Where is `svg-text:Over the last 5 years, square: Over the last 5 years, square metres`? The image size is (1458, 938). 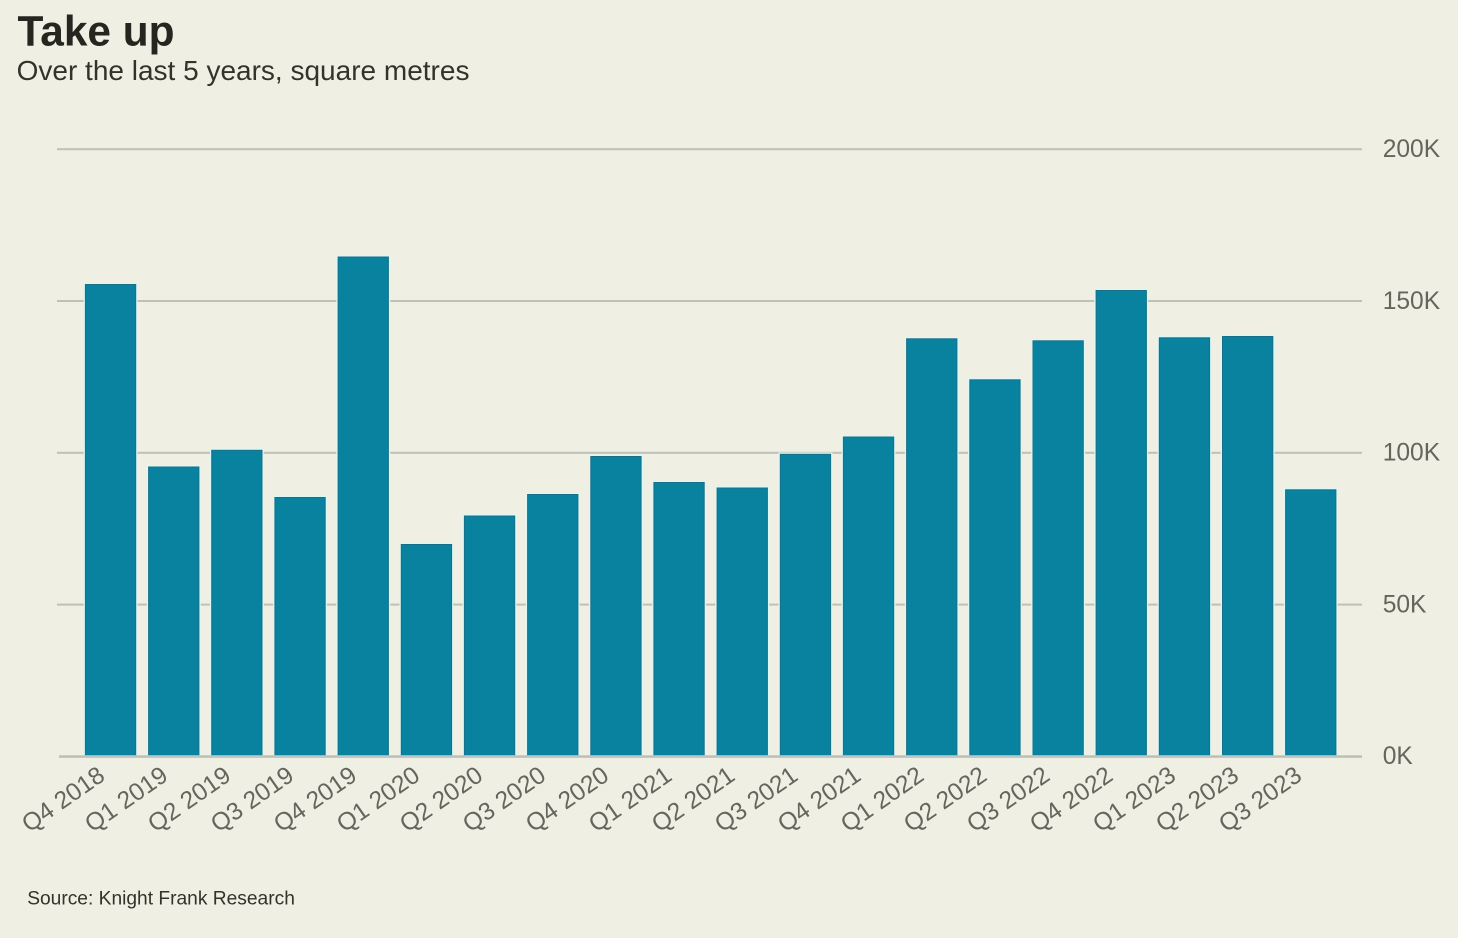
svg-text:Over the last 5 years, square: Over the last 5 years, square metres is located at coordinates (243, 70).